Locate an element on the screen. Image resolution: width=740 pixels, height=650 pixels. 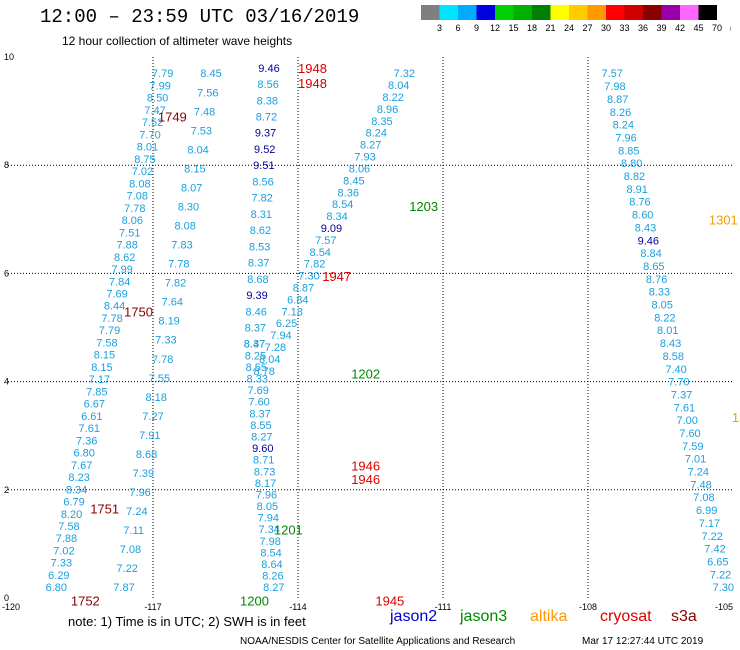
wave-height-value: 9.37 is located at coordinates (265, 134).